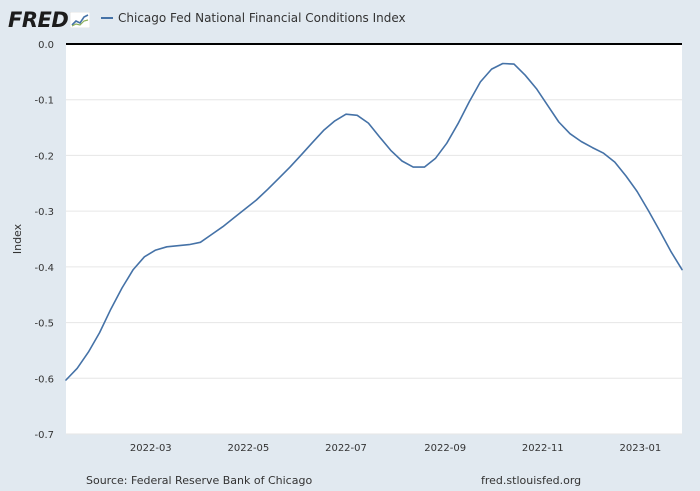 The image size is (700, 491). Describe the element at coordinates (641, 448) in the screenshot. I see `x-tick-label: 2023-01` at that location.